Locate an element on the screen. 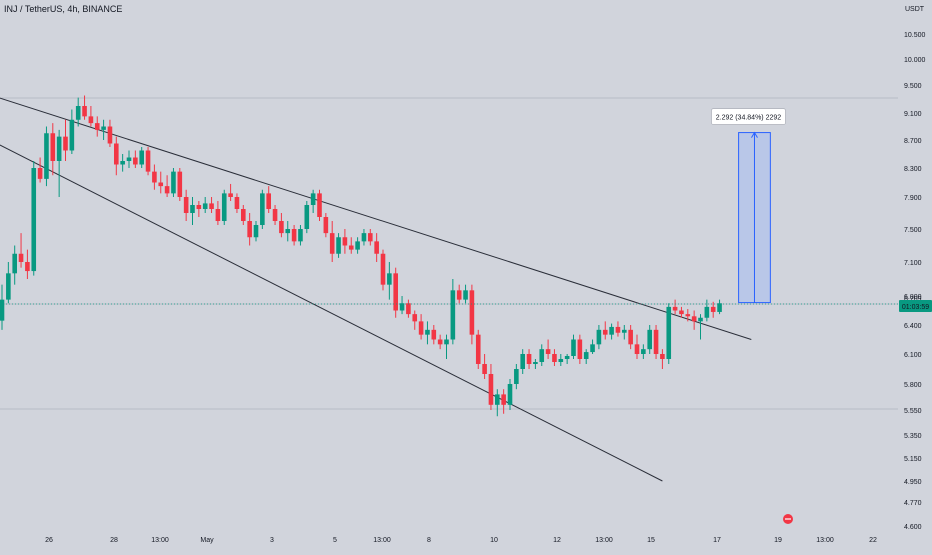 The width and height of the screenshot is (932, 555). y-tick-label: 9.100 is located at coordinates (913, 114).